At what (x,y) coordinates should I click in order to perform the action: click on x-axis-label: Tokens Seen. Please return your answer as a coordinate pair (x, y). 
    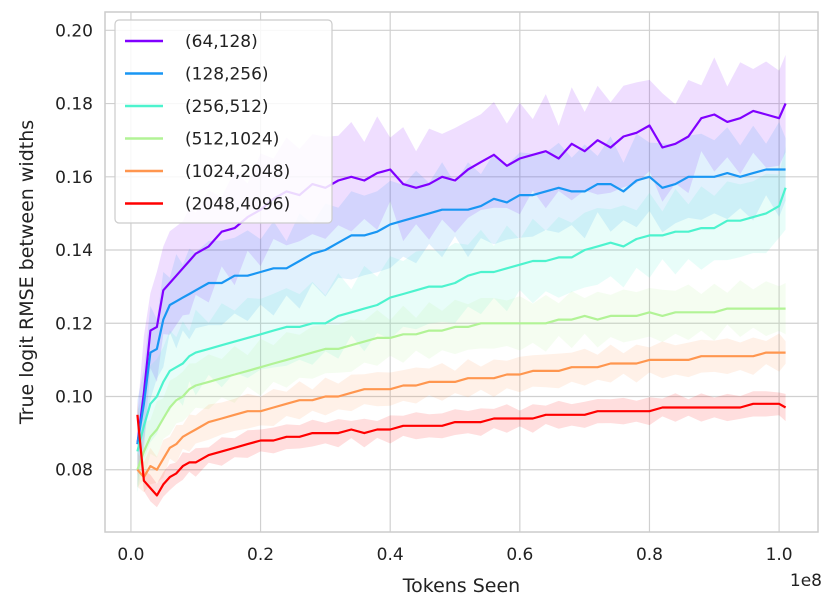
    Looking at the image, I should click on (461, 586).